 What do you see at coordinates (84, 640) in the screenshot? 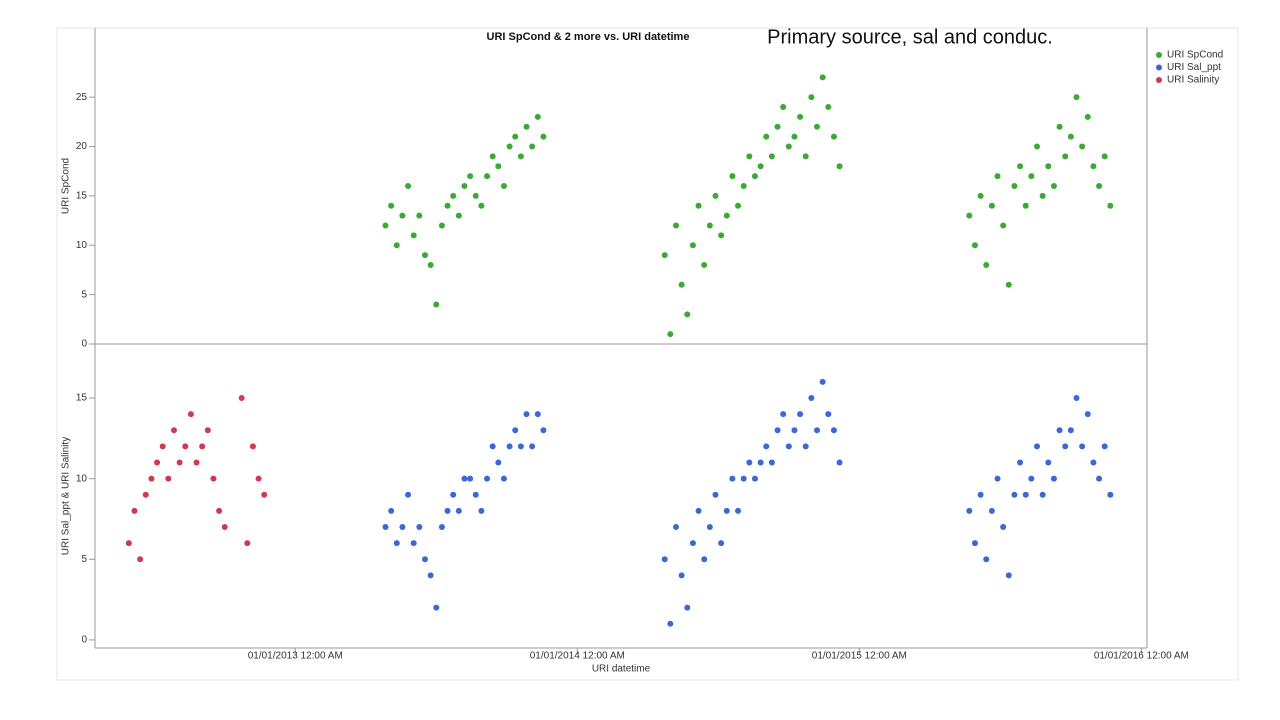
I see `y-tick-label: 0` at bounding box center [84, 640].